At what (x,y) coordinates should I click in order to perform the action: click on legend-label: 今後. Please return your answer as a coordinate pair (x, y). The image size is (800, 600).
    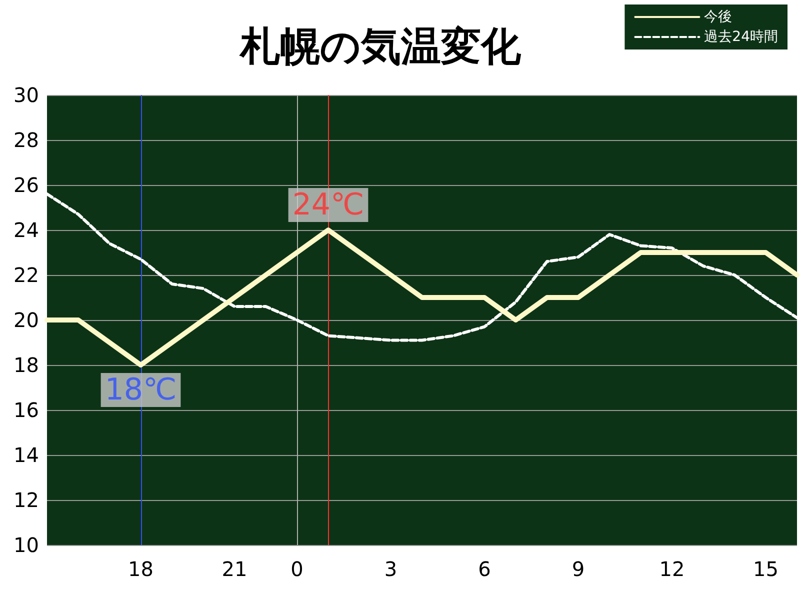
    Looking at the image, I should click on (718, 17).